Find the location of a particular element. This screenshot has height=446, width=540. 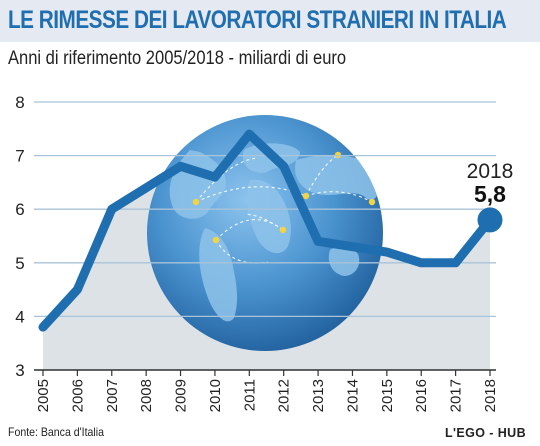

x-tick-label: 2009 is located at coordinates (181, 395).